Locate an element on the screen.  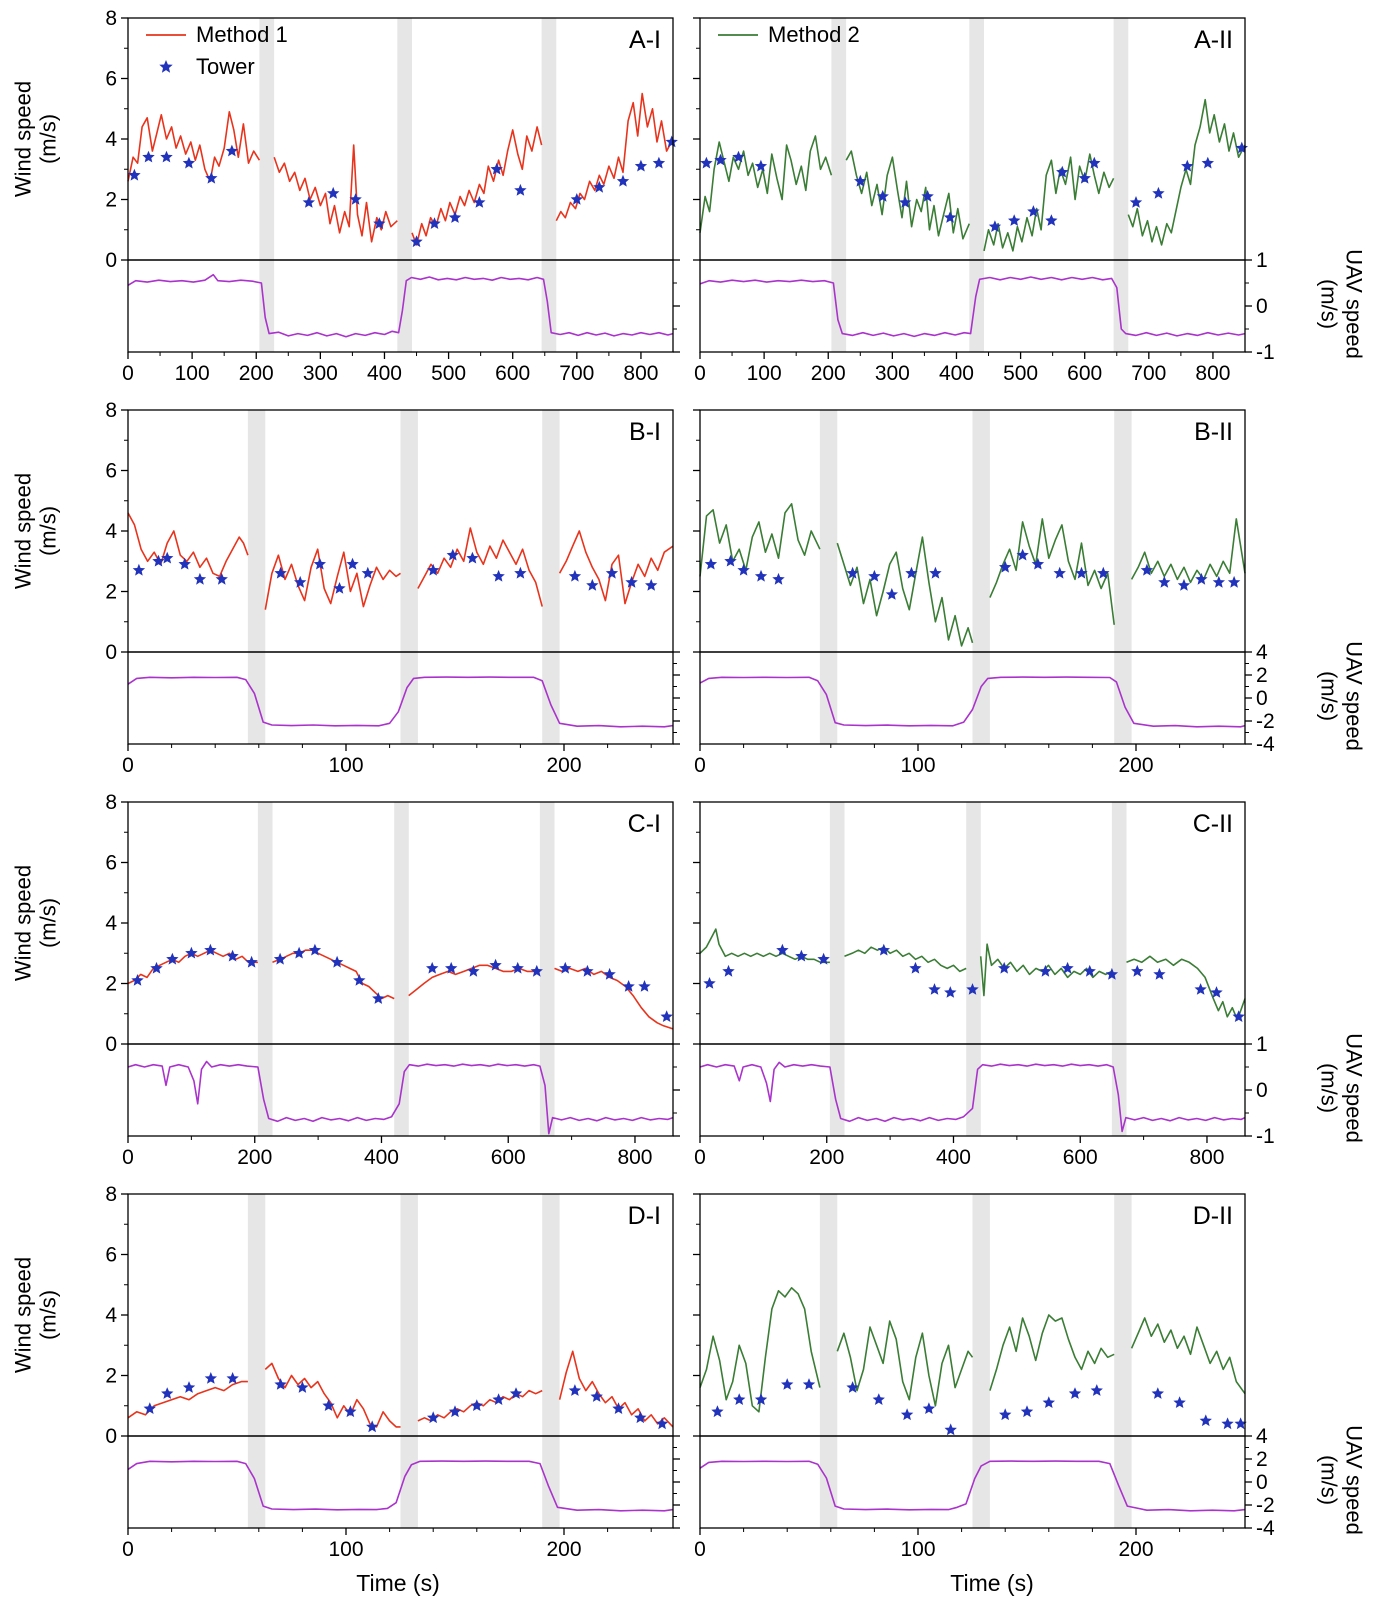
svg-text: 700 is located at coordinates (576, 373).